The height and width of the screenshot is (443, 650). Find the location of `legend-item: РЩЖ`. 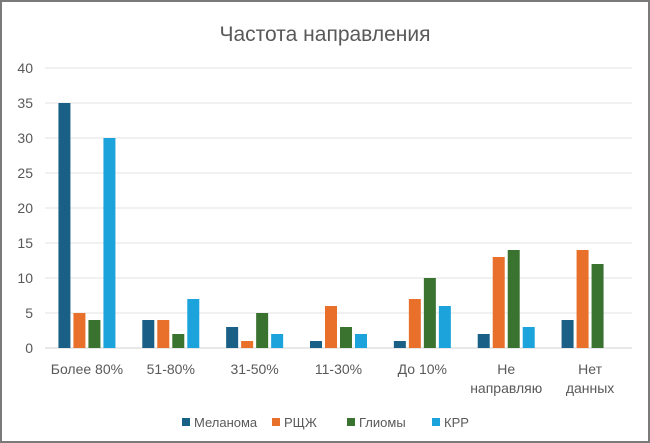

legend-item: РЩЖ is located at coordinates (294, 422).